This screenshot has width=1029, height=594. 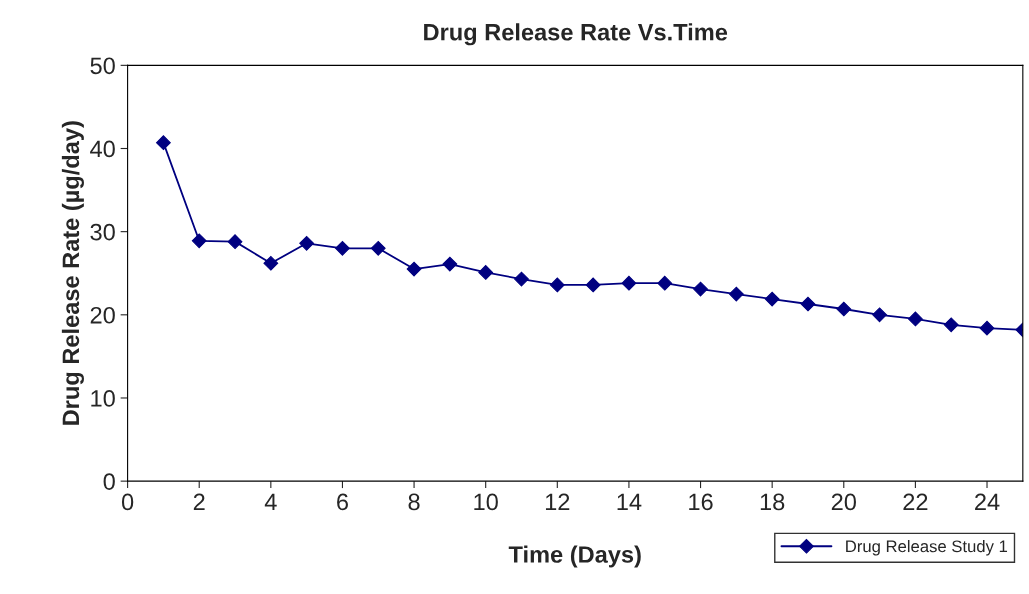 I want to click on x-tick-label: 24, so click(x=987, y=502).